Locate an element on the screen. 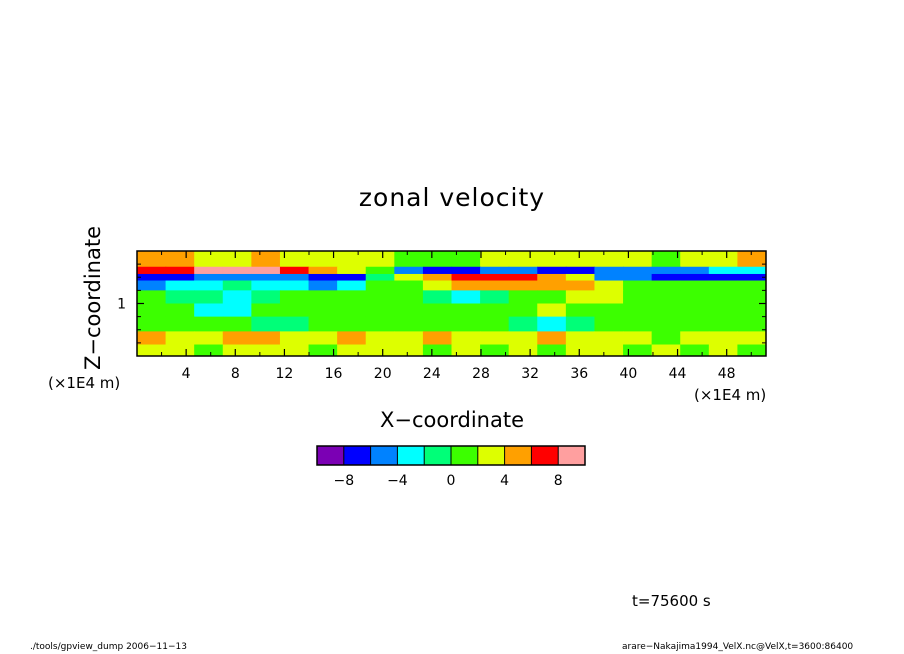 The height and width of the screenshot is (654, 904). colorbar-tick-label: −8 is located at coordinates (343, 481).